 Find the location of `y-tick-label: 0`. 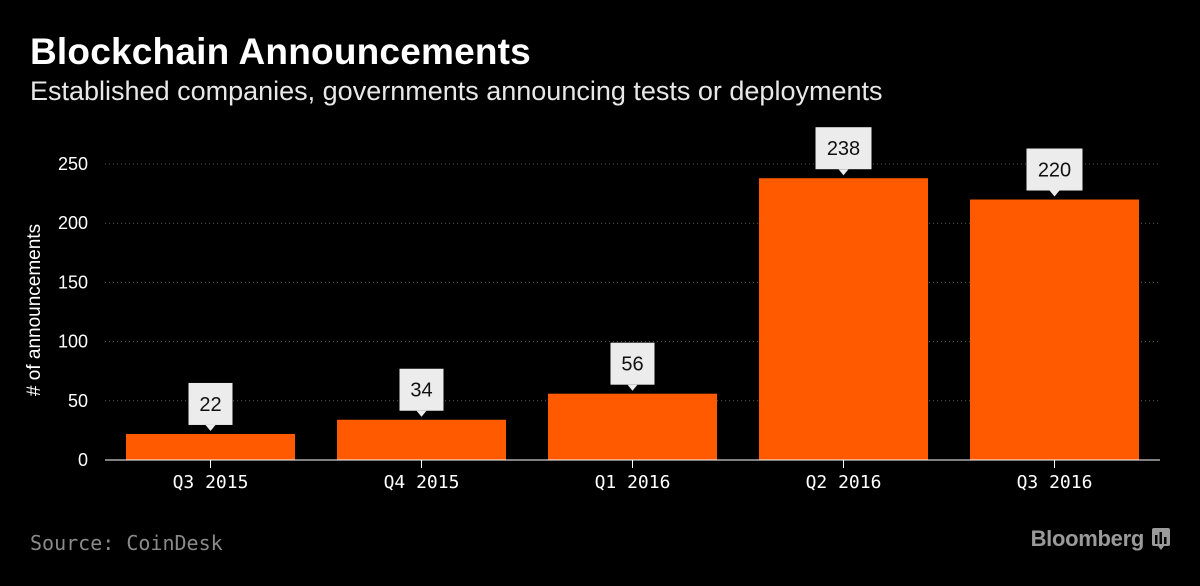

y-tick-label: 0 is located at coordinates (83, 460).